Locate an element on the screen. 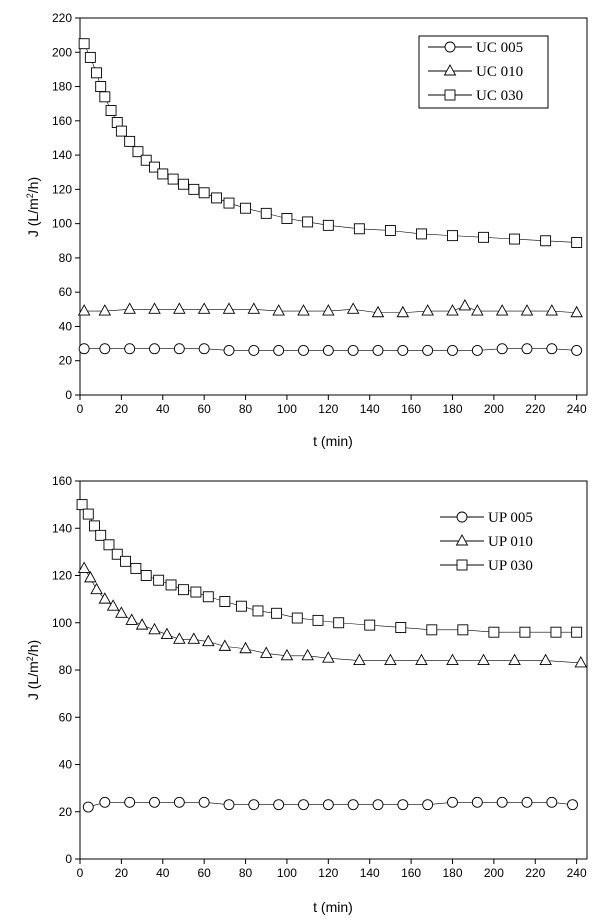 The height and width of the screenshot is (924, 600). y-tick-label: 220 is located at coordinates (62, 18).